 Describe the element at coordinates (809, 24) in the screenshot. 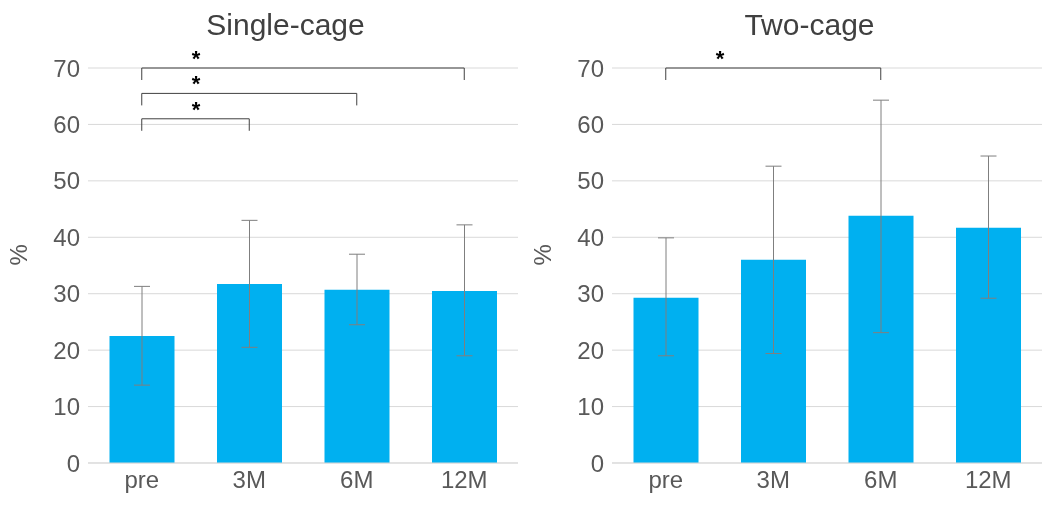

I see `chart-title: Two-cage` at that location.